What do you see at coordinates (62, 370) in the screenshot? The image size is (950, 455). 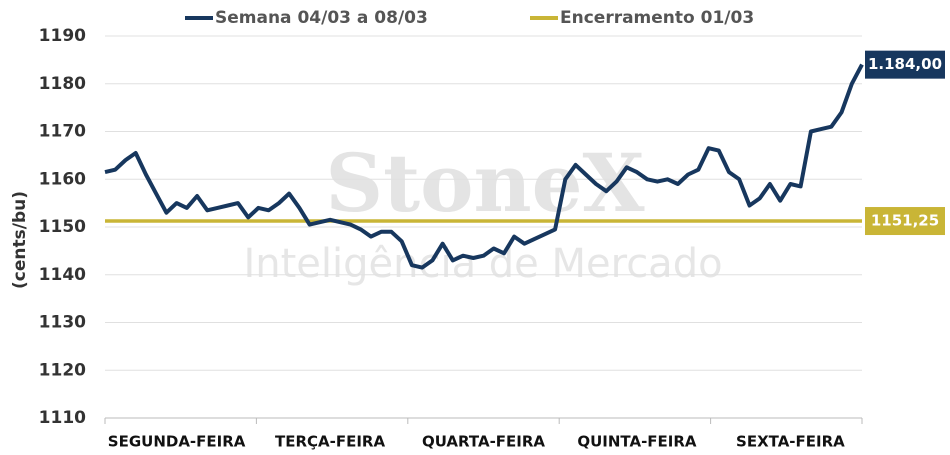 I see `y-tick-label: 1120` at bounding box center [62, 370].